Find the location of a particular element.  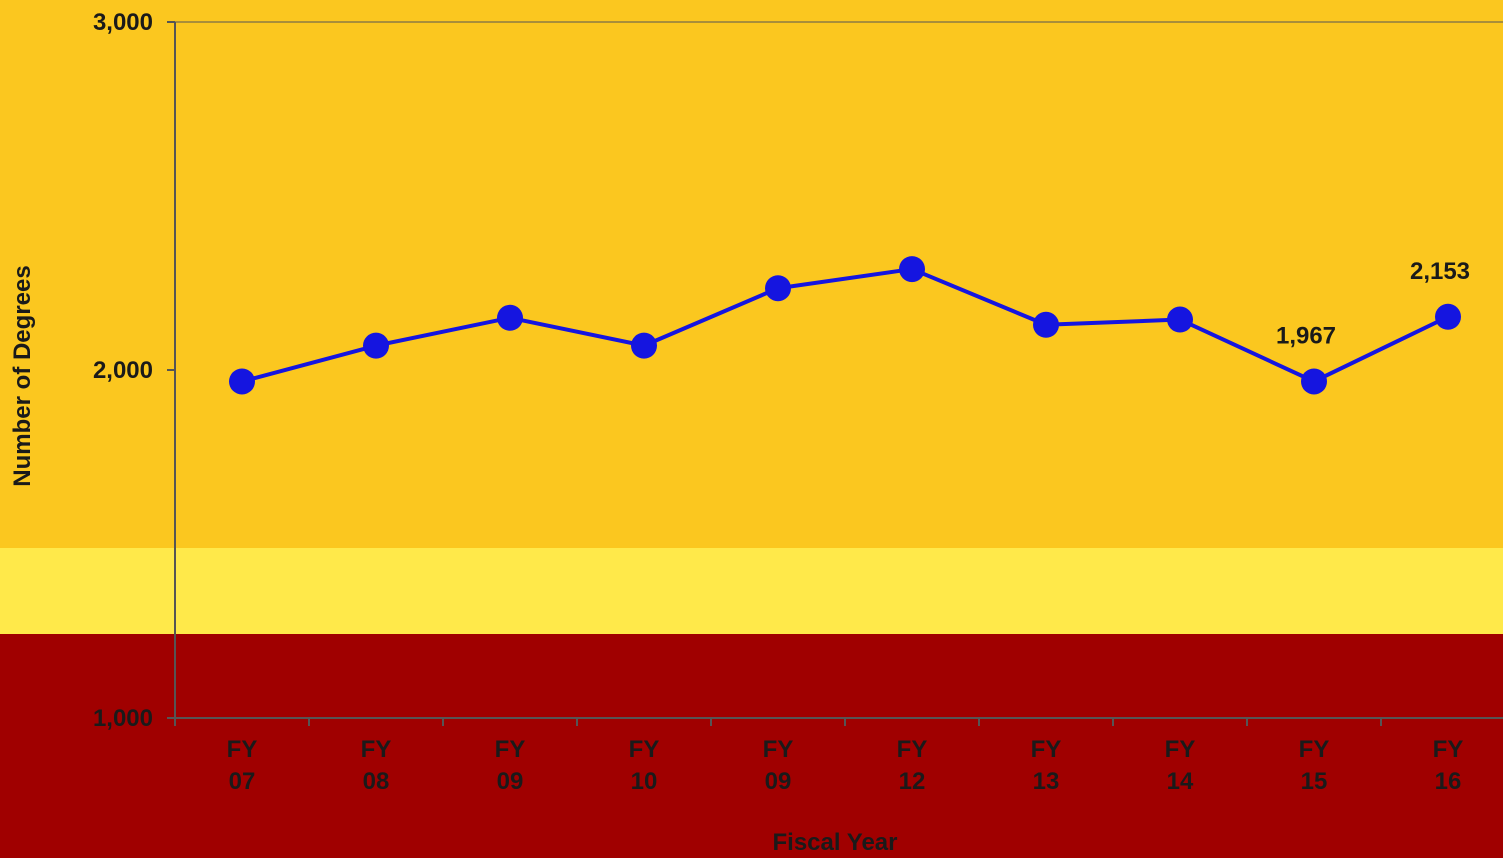

data-label: 1,967 is located at coordinates (1306, 335).